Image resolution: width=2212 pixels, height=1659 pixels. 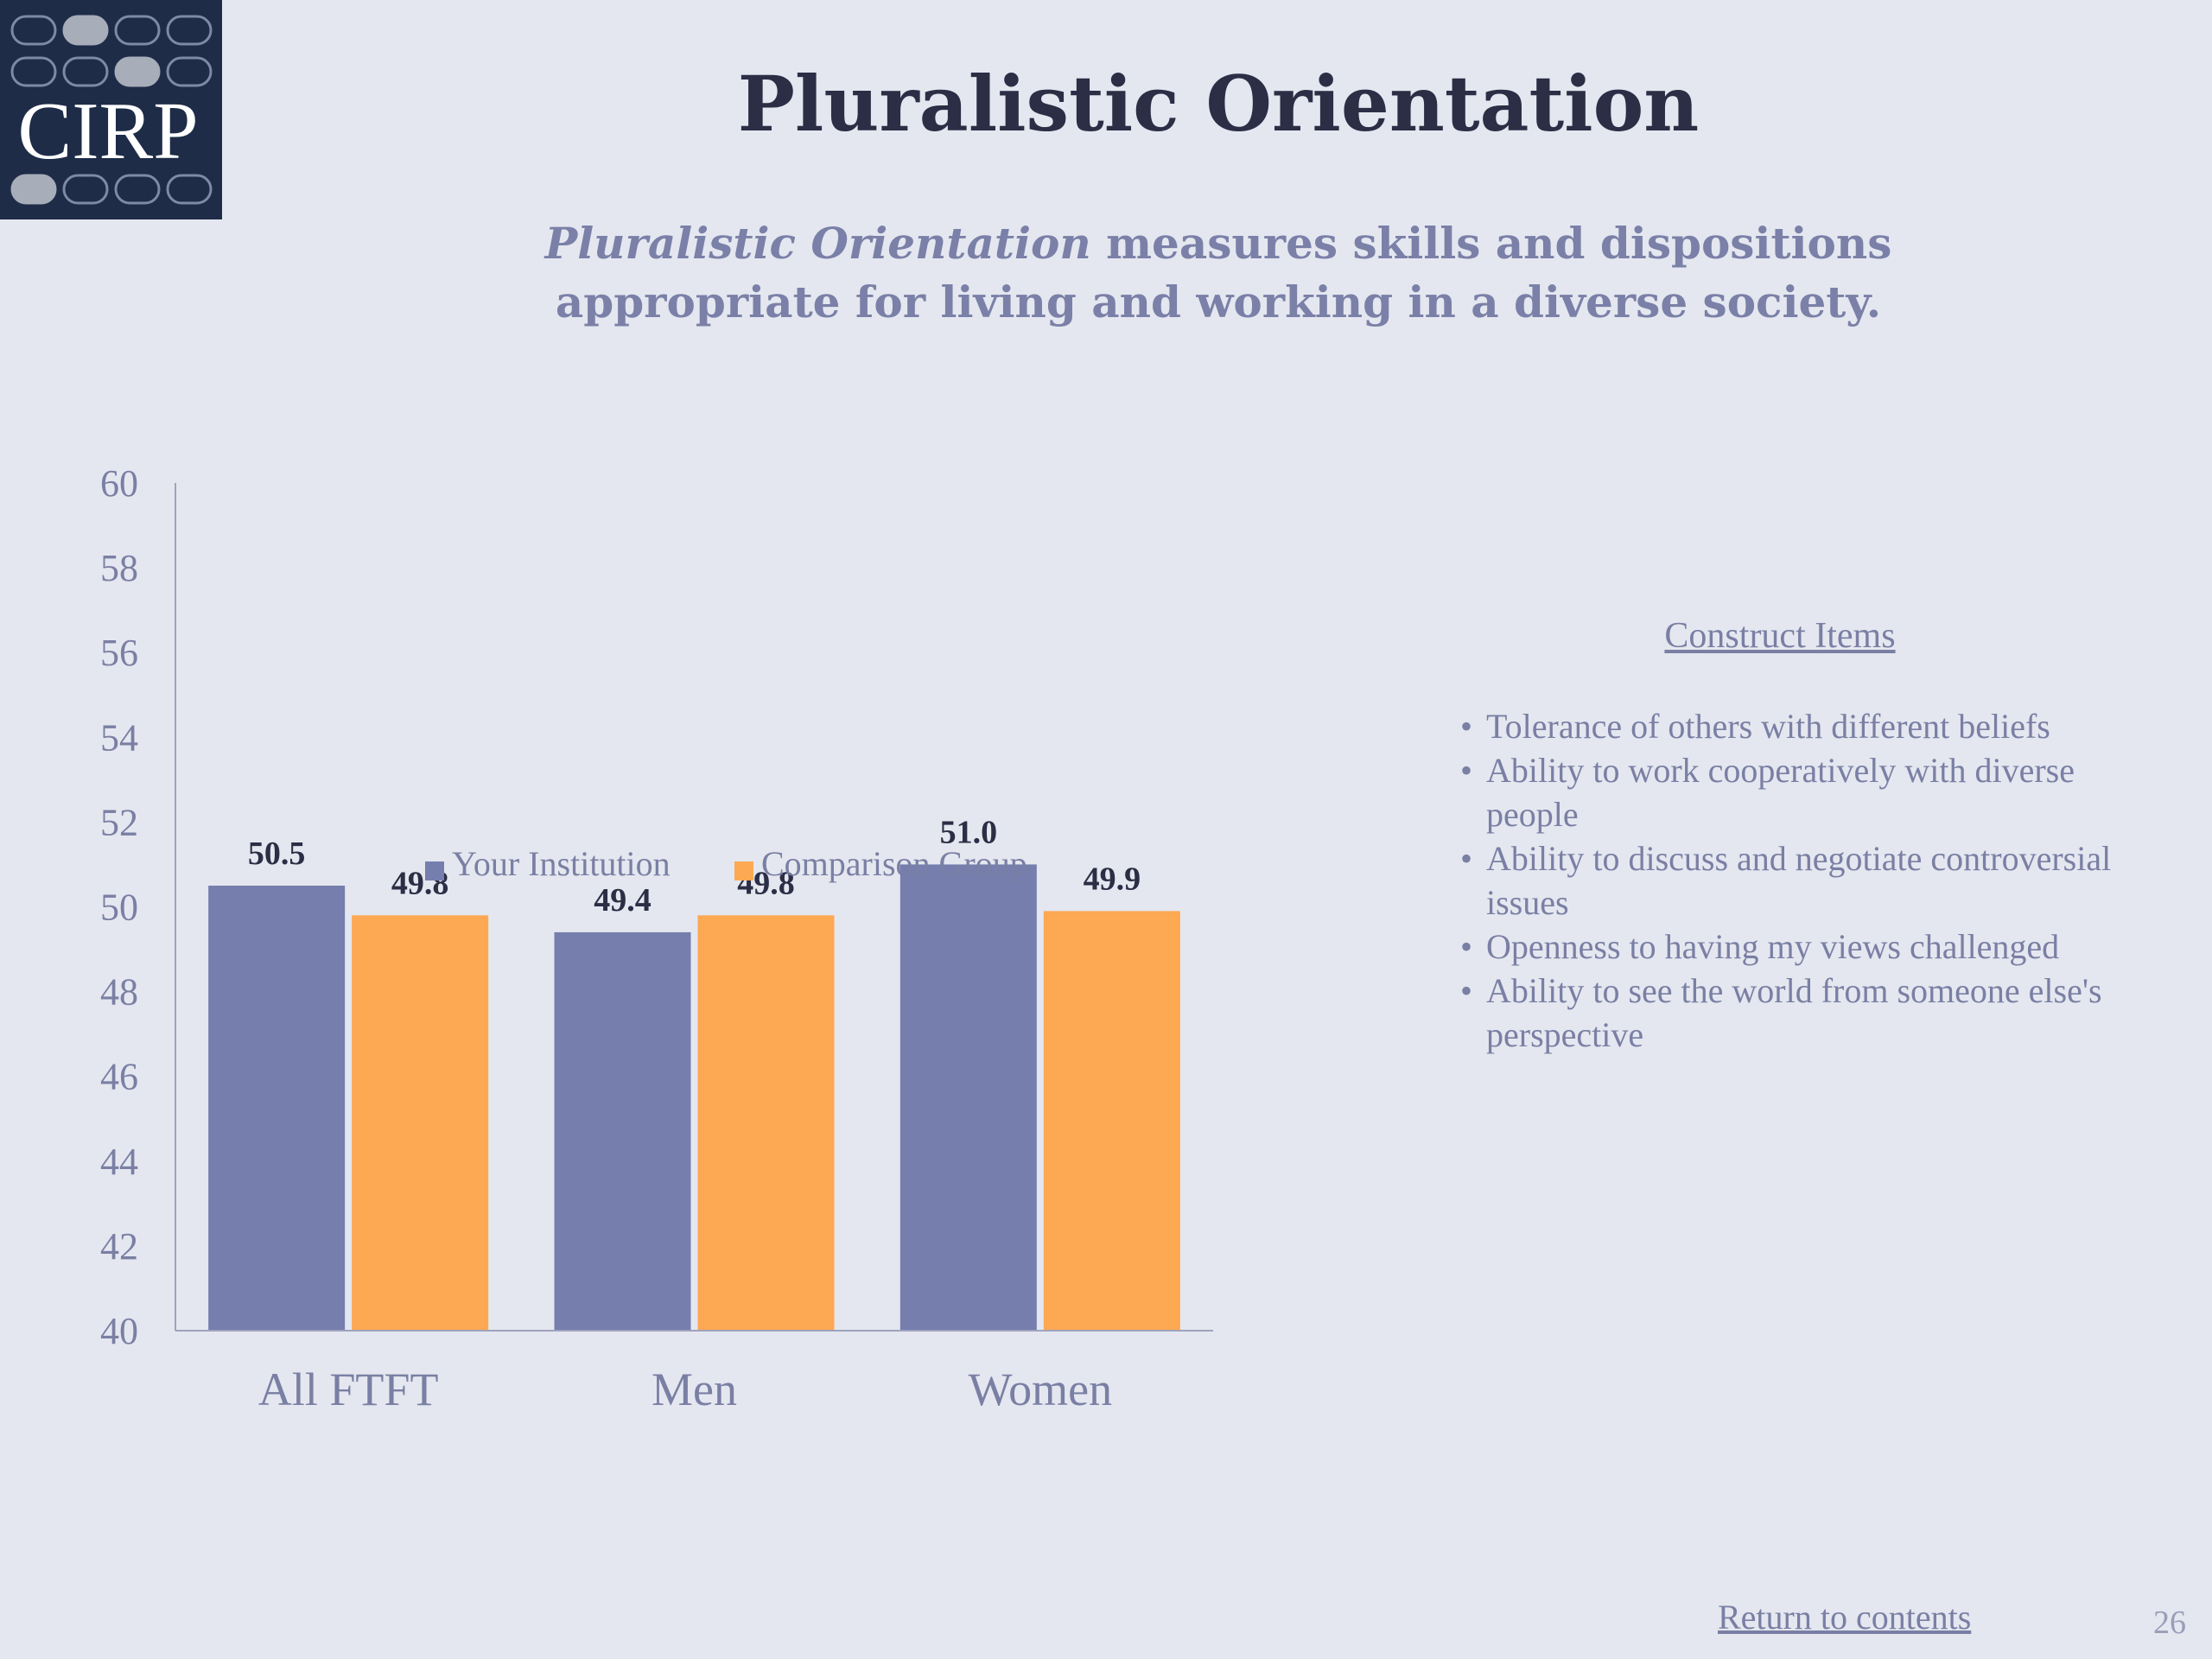 What do you see at coordinates (894, 863) in the screenshot?
I see `legend-label: Comparison Group` at bounding box center [894, 863].